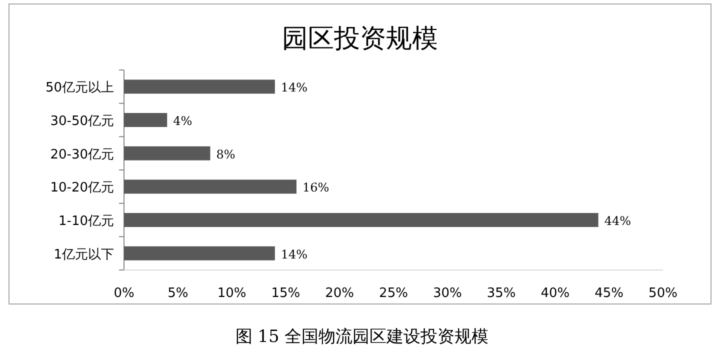  Describe the element at coordinates (79, 88) in the screenshot. I see `y-tick-label: 50亿元以上` at that location.